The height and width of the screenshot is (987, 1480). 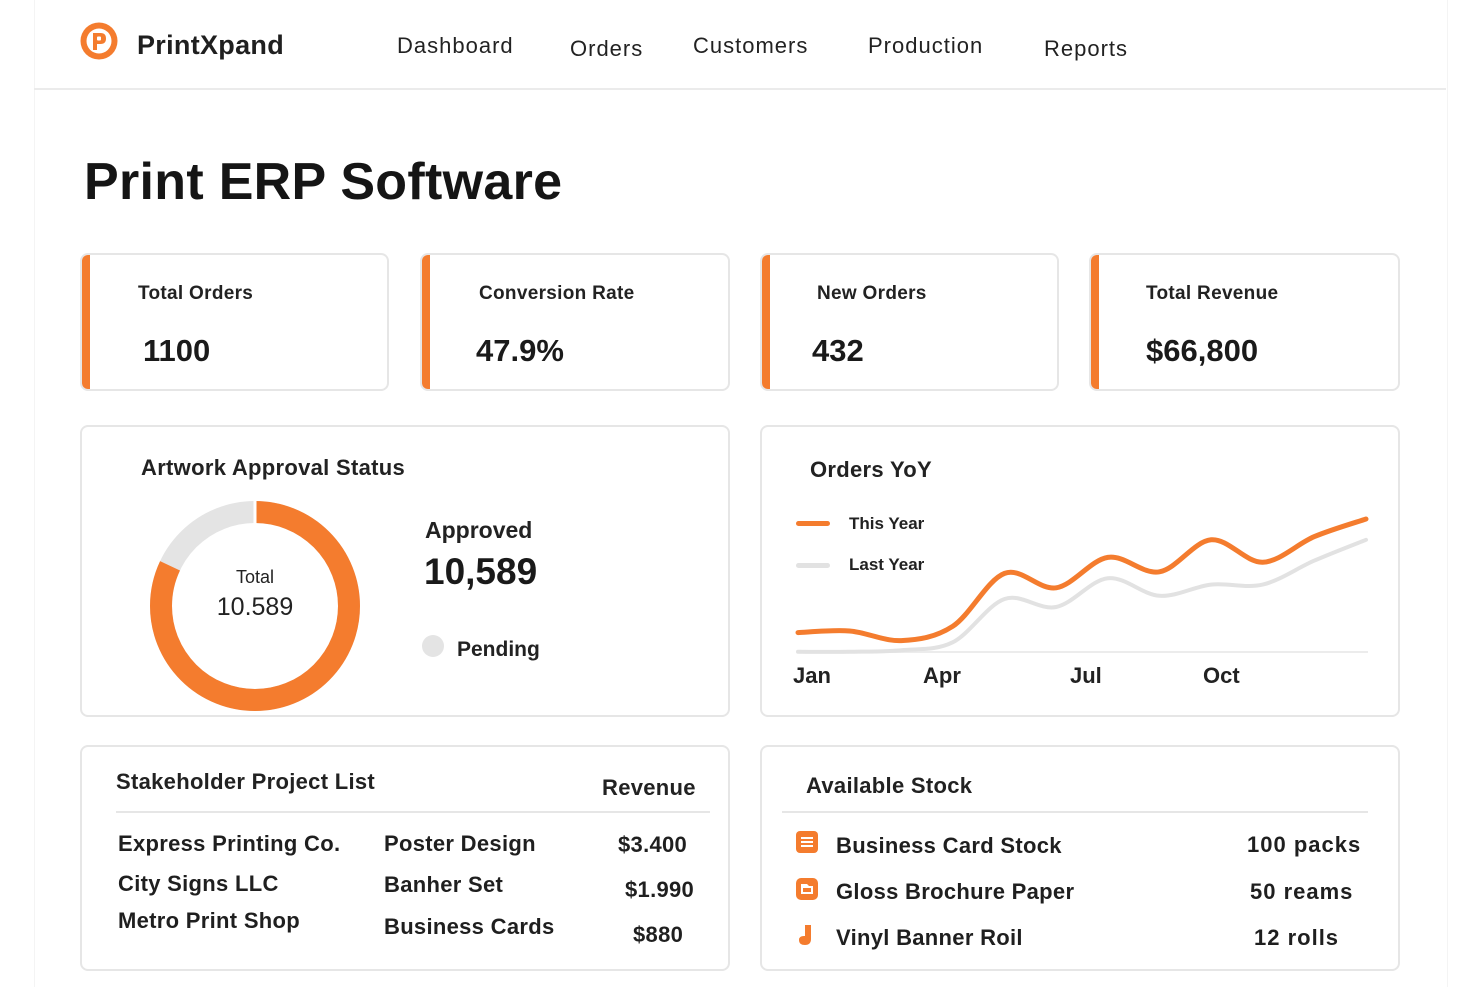 I want to click on x-tick-jul: Jul, so click(x=1086, y=675).